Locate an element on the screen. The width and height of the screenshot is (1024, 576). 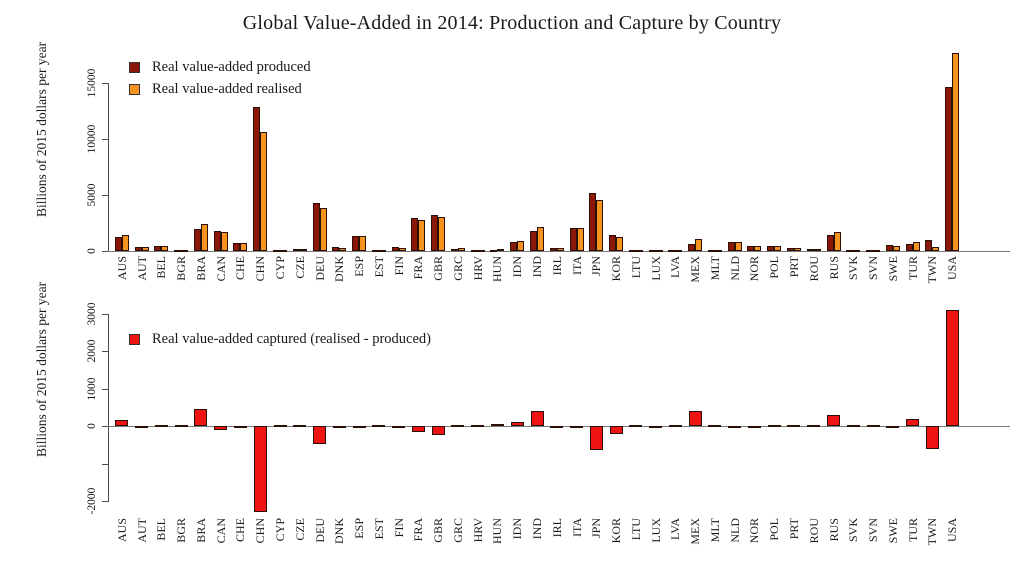
x-tick-label-POL: POL is located at coordinates (774, 529).